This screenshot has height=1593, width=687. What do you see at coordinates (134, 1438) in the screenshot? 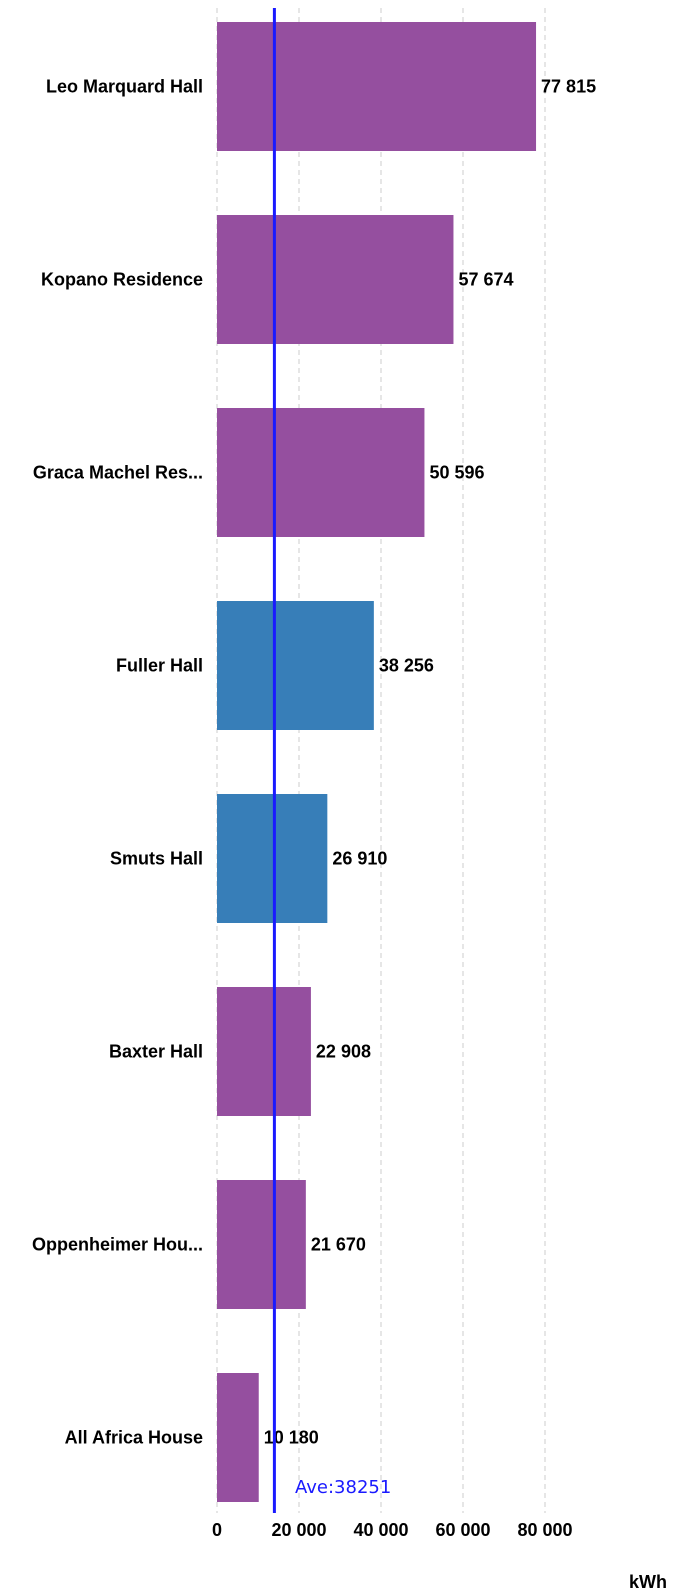
I see `category-label: All Africa House` at bounding box center [134, 1438].